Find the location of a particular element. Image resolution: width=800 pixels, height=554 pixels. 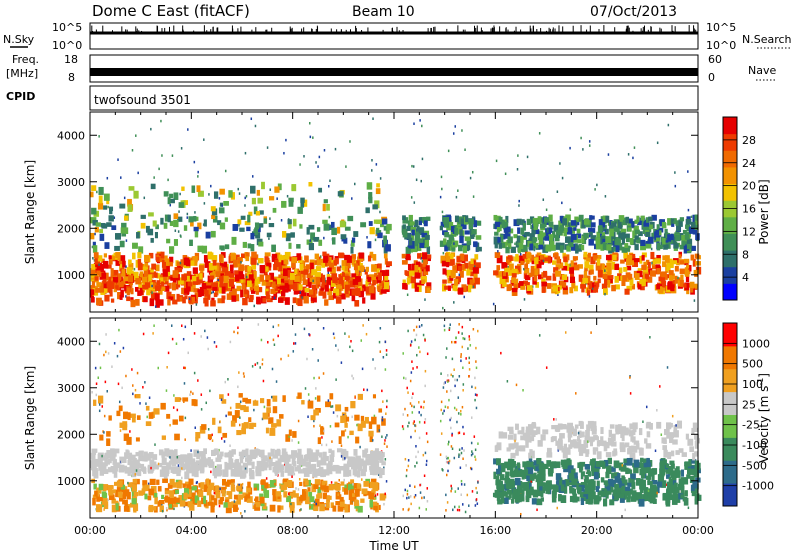

date-title: 07/Oct/2013 is located at coordinates (633, 12).